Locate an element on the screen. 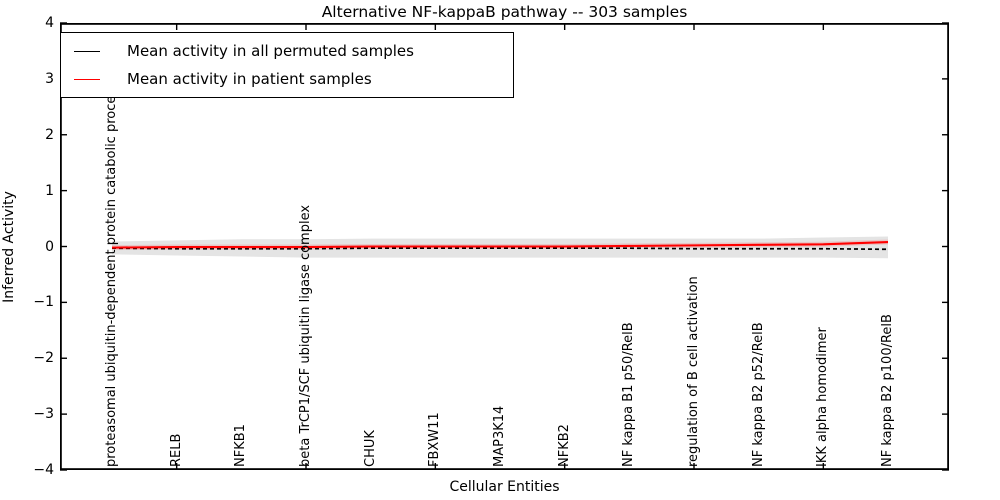  y-tick-label: −3 is located at coordinates (43, 414).